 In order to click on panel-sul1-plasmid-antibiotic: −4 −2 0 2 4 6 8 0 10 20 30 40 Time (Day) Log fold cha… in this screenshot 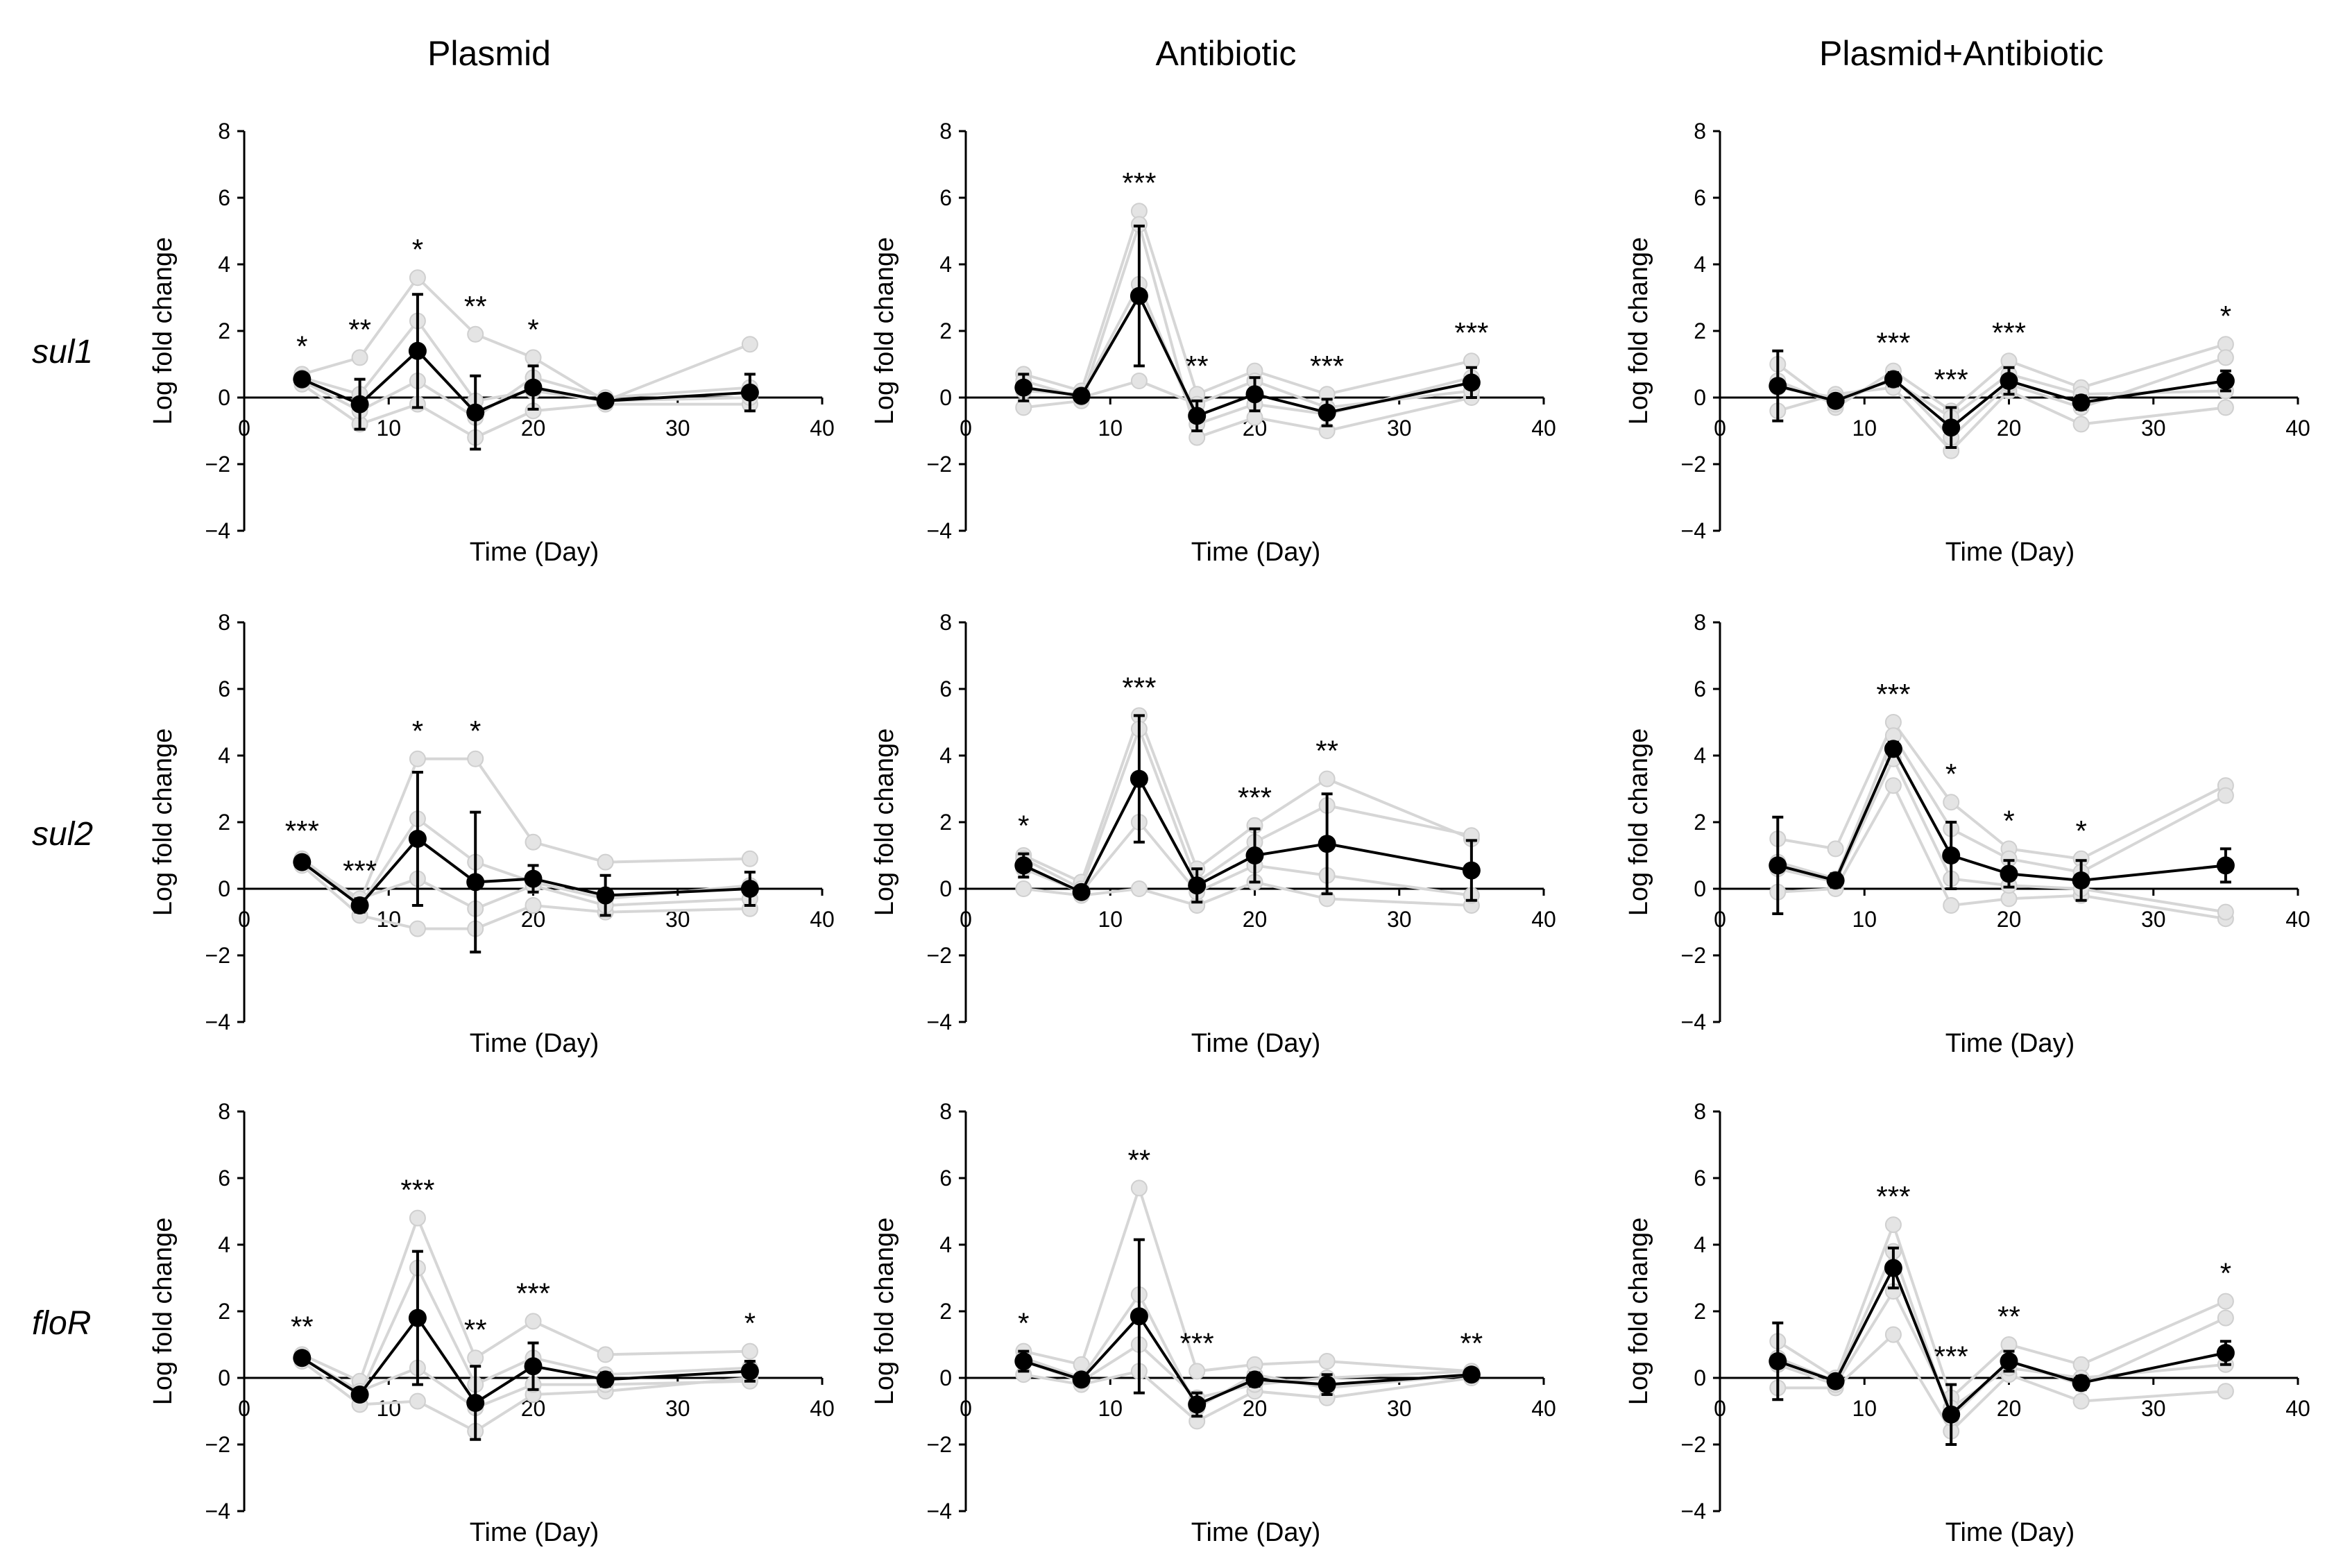, I will do `click(1967, 343)`.